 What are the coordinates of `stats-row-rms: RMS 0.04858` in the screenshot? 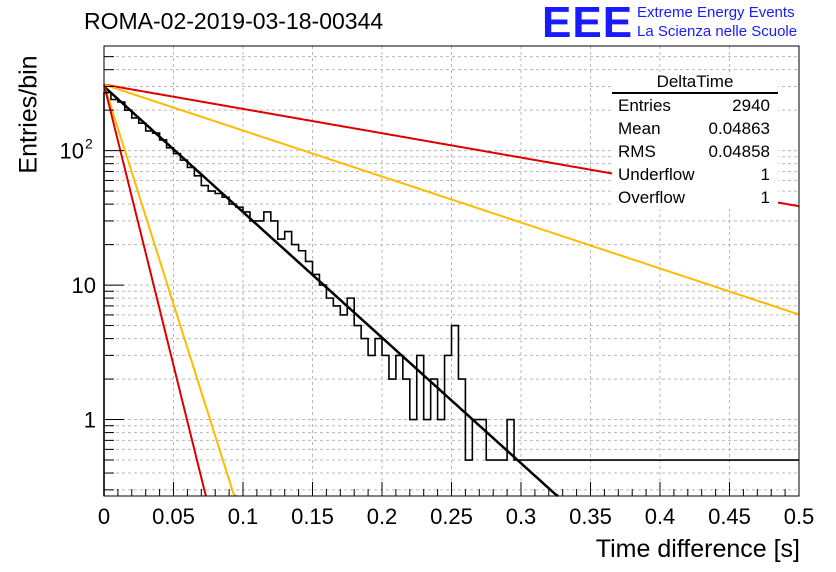 It's located at (695, 151).